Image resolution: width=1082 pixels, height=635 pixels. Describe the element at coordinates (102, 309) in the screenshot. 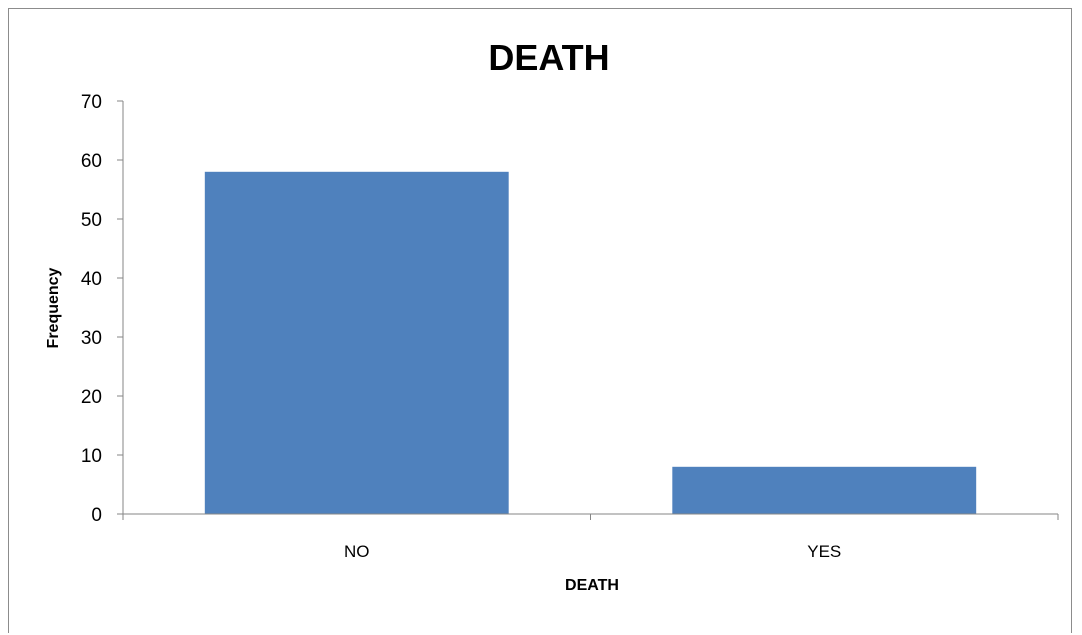

I see `y-axis-ticks: 0 10 20 30 40 50 60 70` at that location.